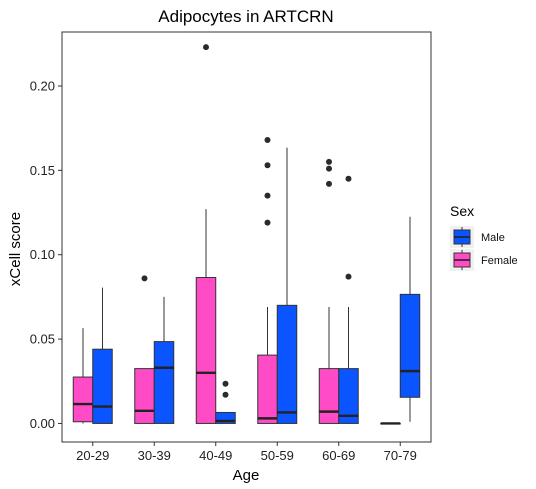 The height and width of the screenshot is (489, 536). Describe the element at coordinates (42, 339) in the screenshot. I see `y-tick-label: 0.05` at that location.